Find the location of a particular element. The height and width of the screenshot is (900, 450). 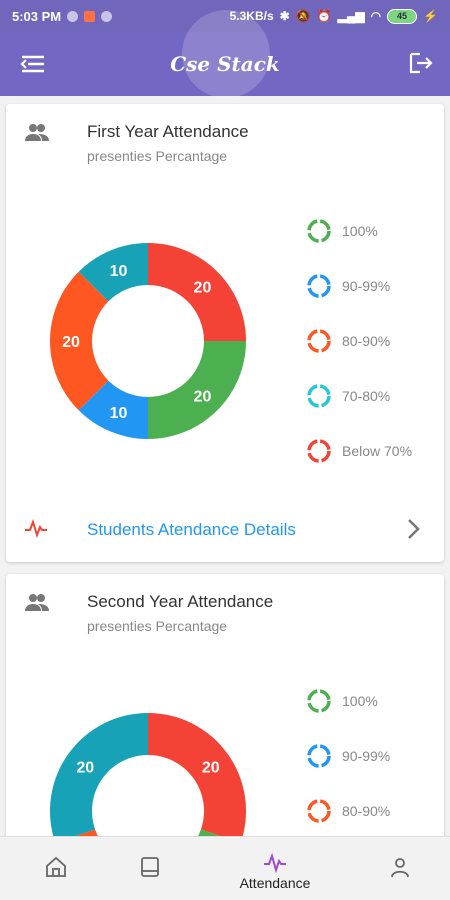

nav-home is located at coordinates (56, 868).